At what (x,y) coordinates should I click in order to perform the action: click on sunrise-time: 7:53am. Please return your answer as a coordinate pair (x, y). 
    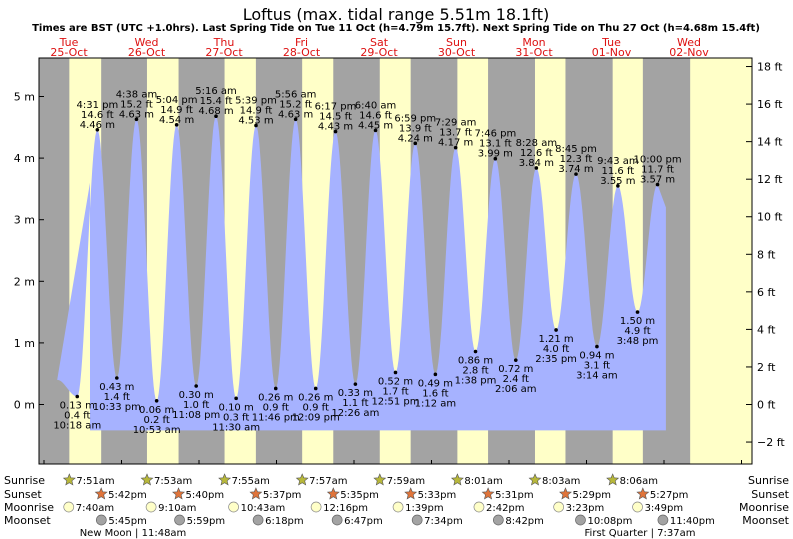
    Looking at the image, I should click on (173, 481).